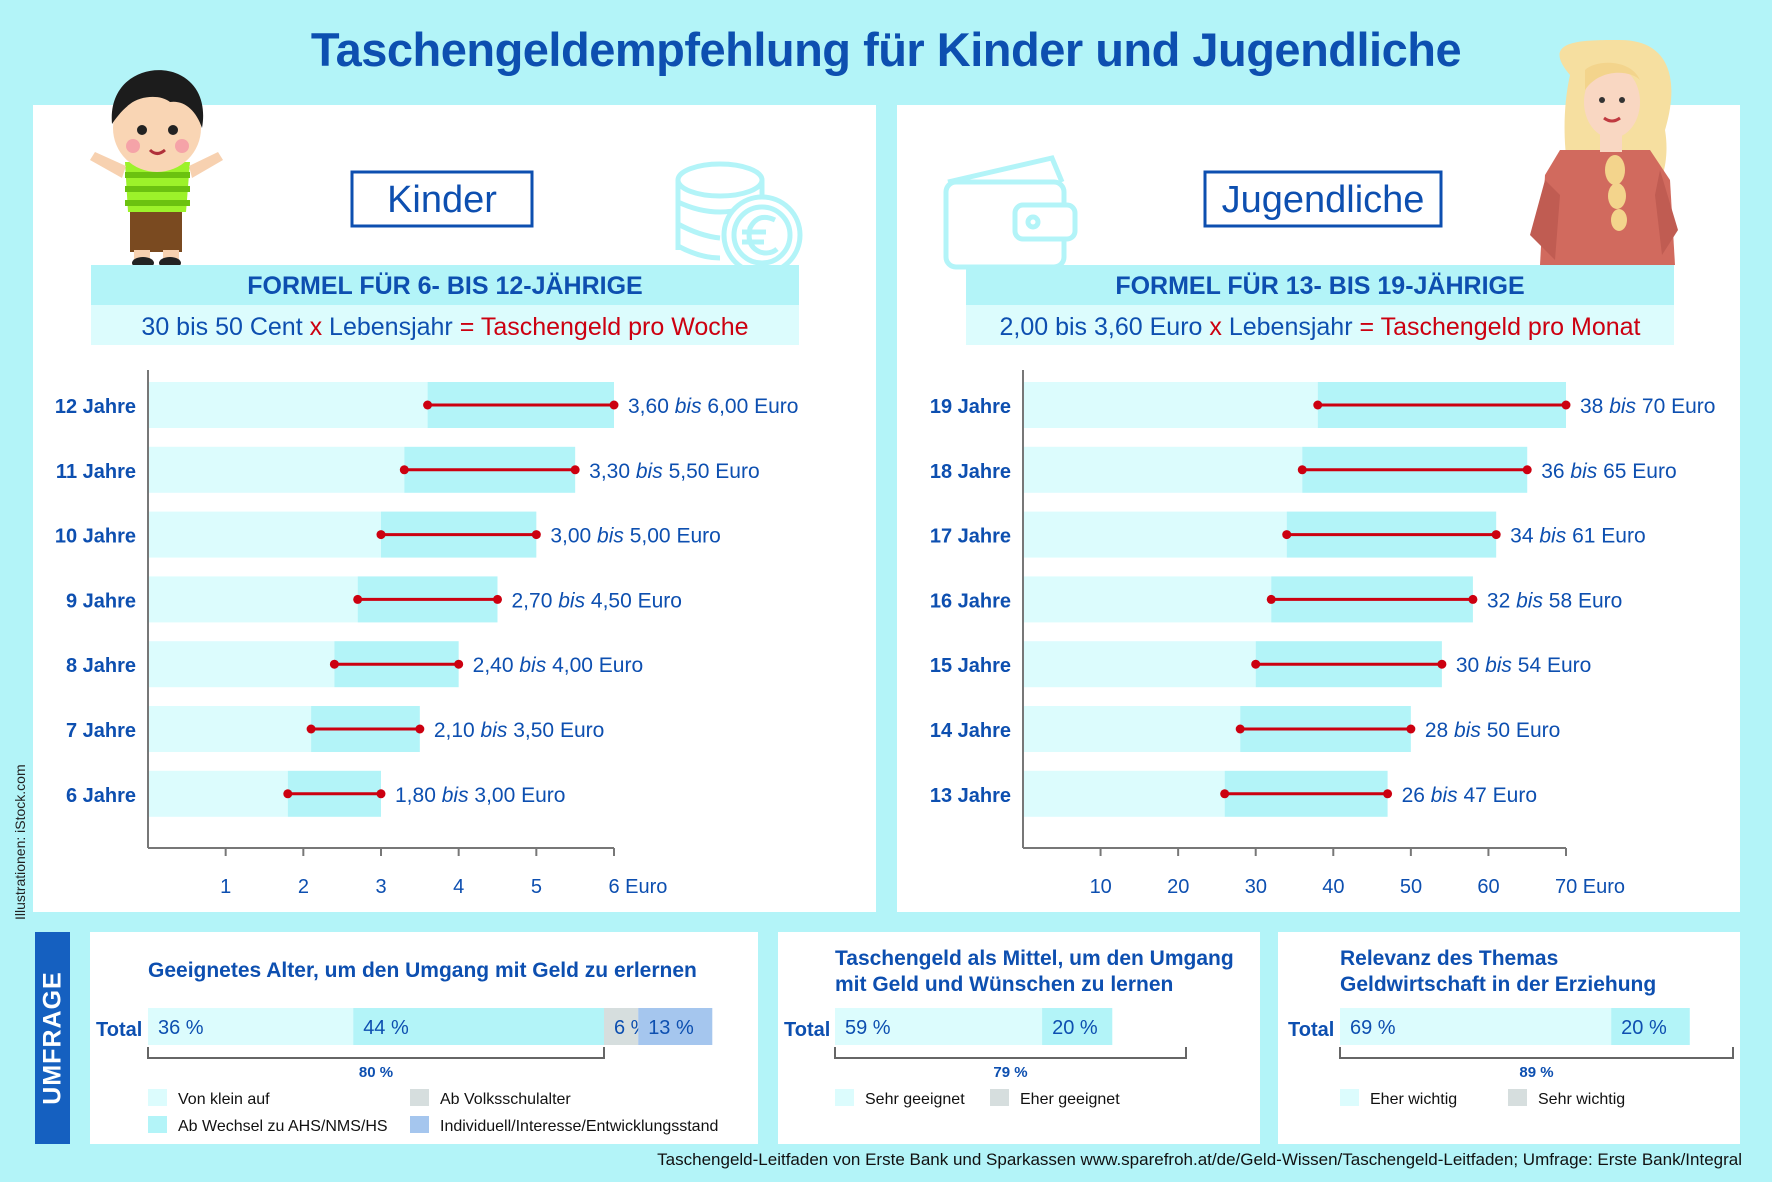  Describe the element at coordinates (1498, 984) in the screenshot. I see `survey-relevance-title: Geldwirtschaft in der Erziehung` at that location.